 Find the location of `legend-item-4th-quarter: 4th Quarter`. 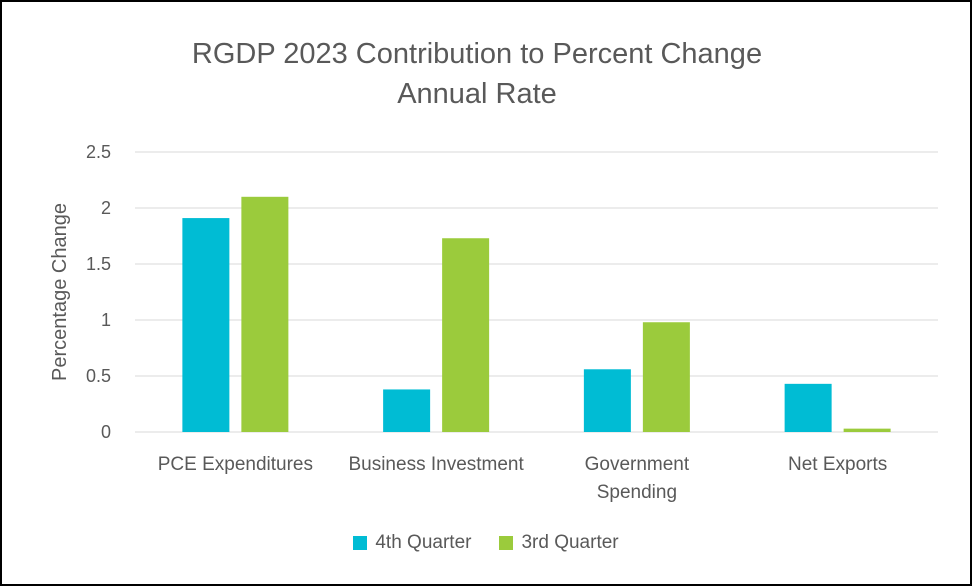

legend-item-4th-quarter: 4th Quarter is located at coordinates (412, 543).